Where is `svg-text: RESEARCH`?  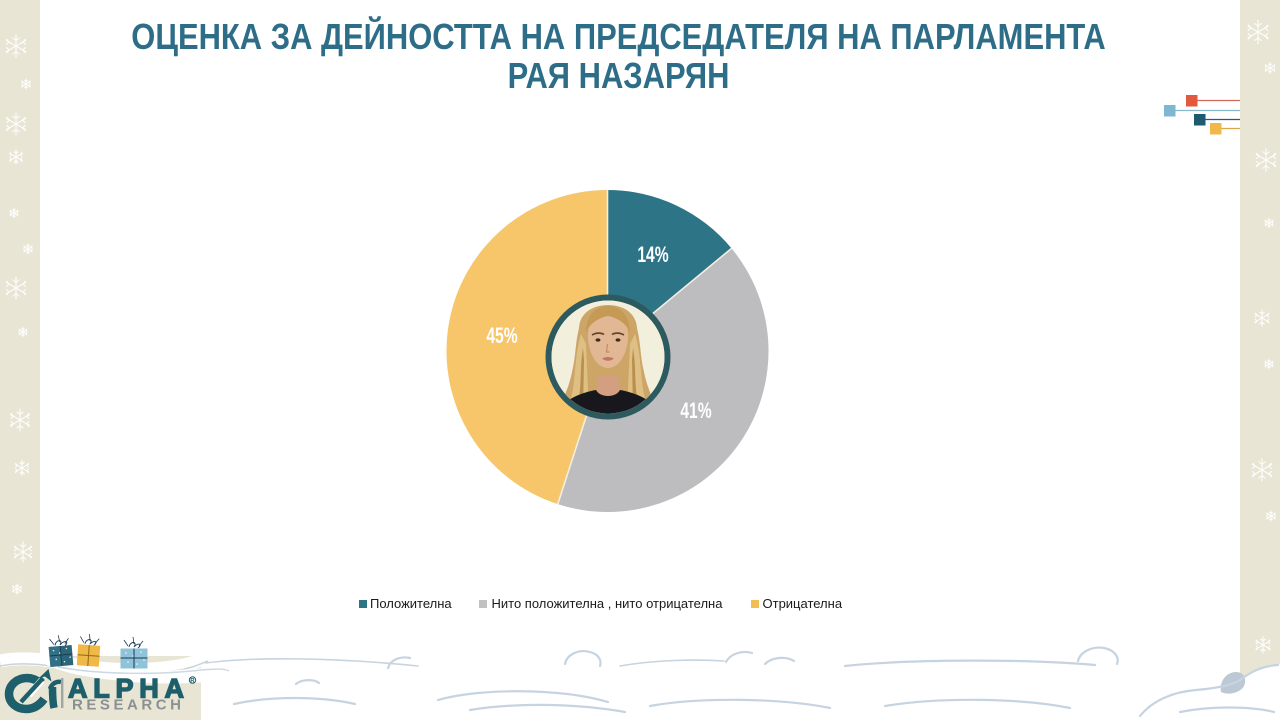 svg-text: RESEARCH is located at coordinates (129, 705).